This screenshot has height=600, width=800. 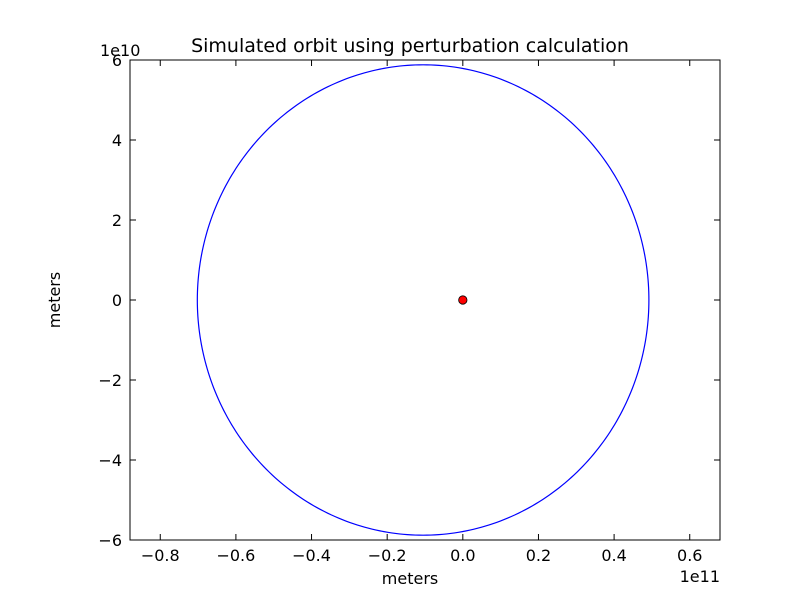 I want to click on y-tick-label: 0, so click(x=117, y=300).